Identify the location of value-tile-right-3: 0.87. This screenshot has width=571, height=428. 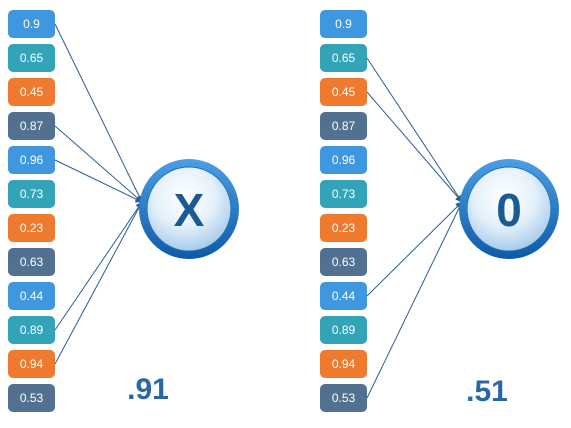
(343, 126).